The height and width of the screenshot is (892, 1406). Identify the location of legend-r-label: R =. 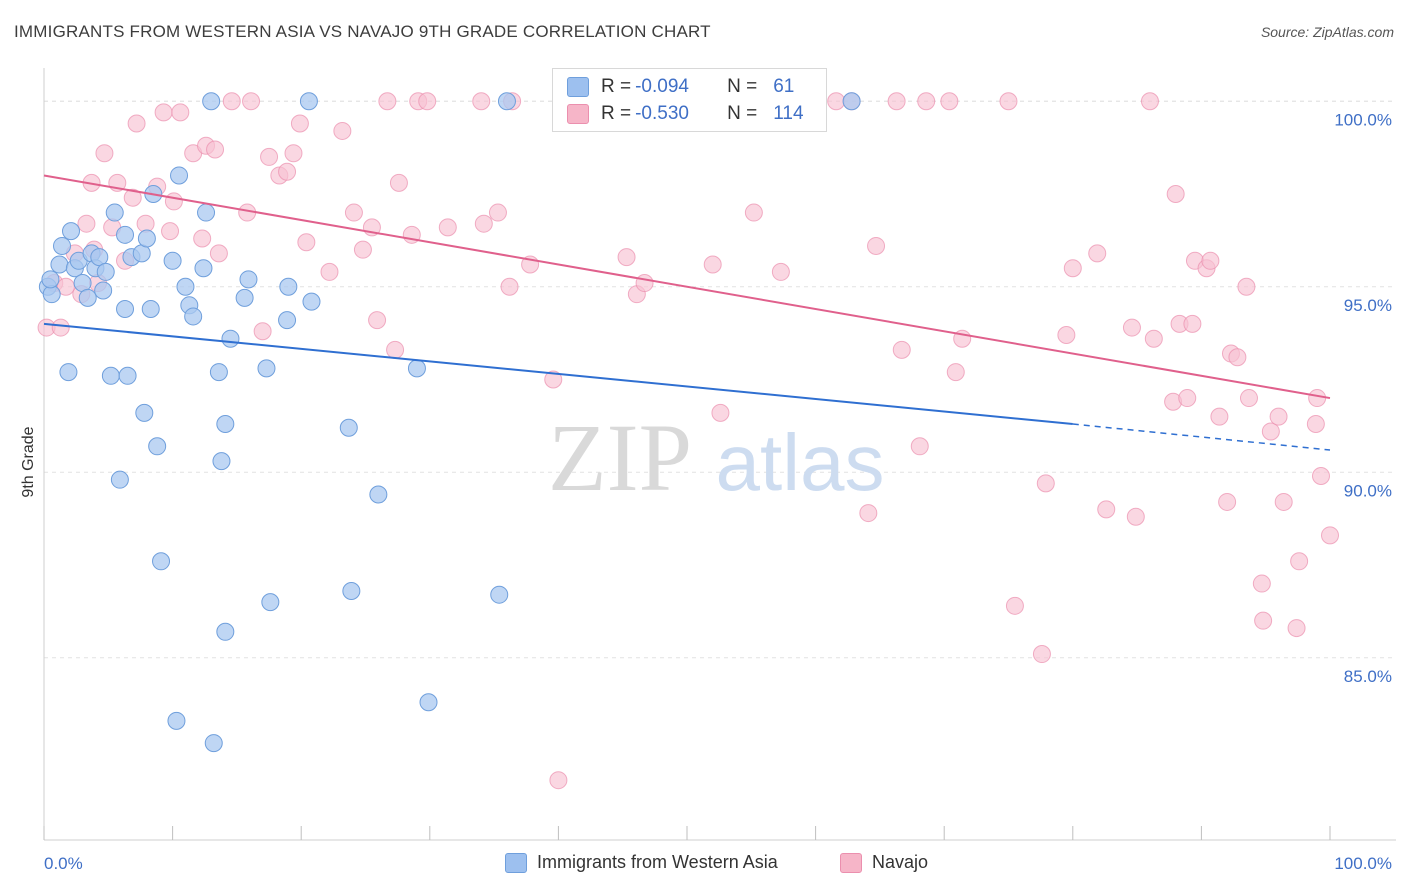
(616, 86).